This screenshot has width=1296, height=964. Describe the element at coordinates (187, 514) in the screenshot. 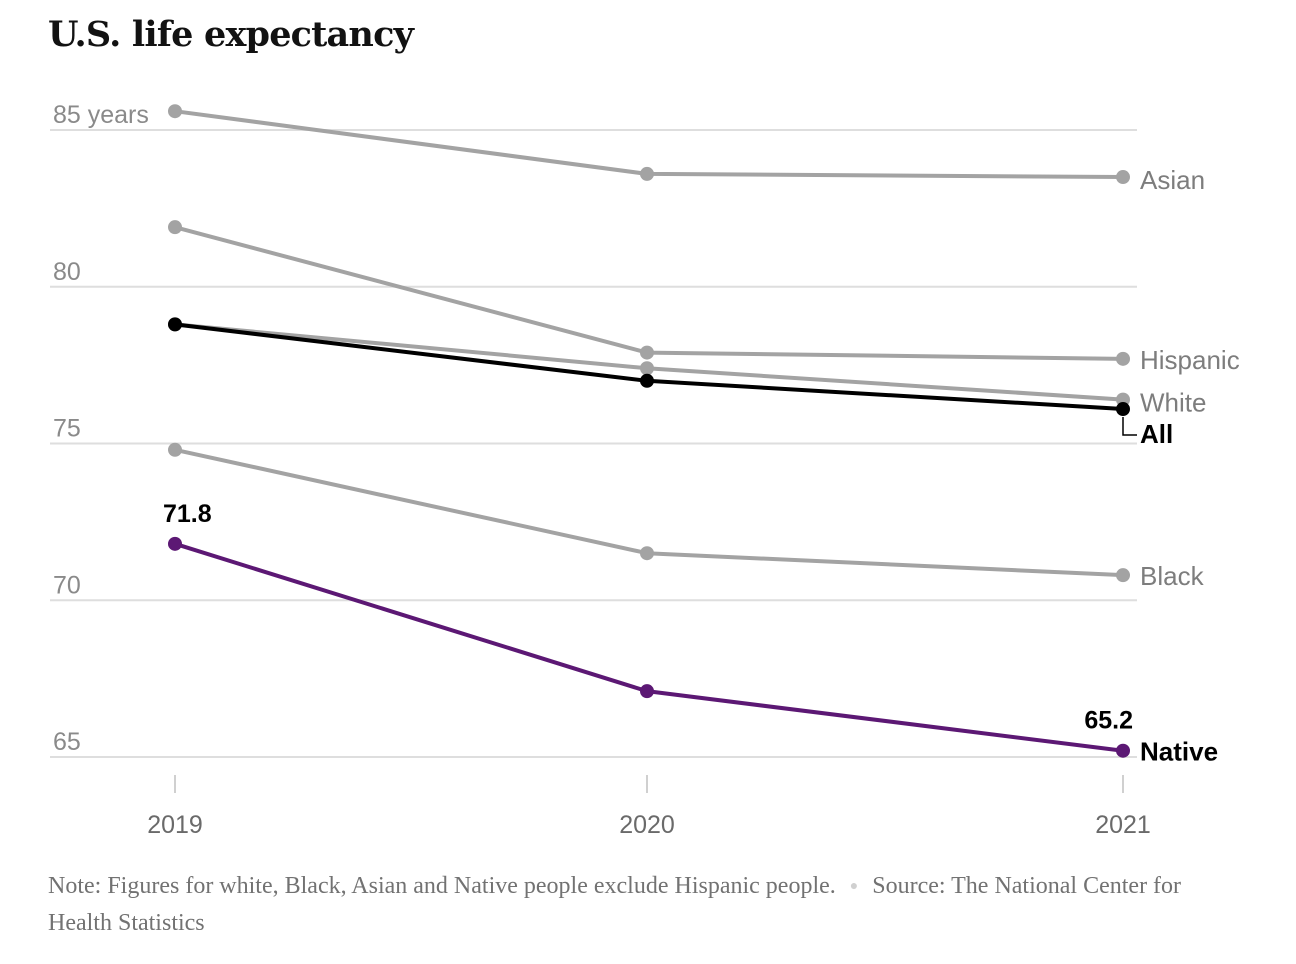

I see `value-annotation: 71.8` at that location.